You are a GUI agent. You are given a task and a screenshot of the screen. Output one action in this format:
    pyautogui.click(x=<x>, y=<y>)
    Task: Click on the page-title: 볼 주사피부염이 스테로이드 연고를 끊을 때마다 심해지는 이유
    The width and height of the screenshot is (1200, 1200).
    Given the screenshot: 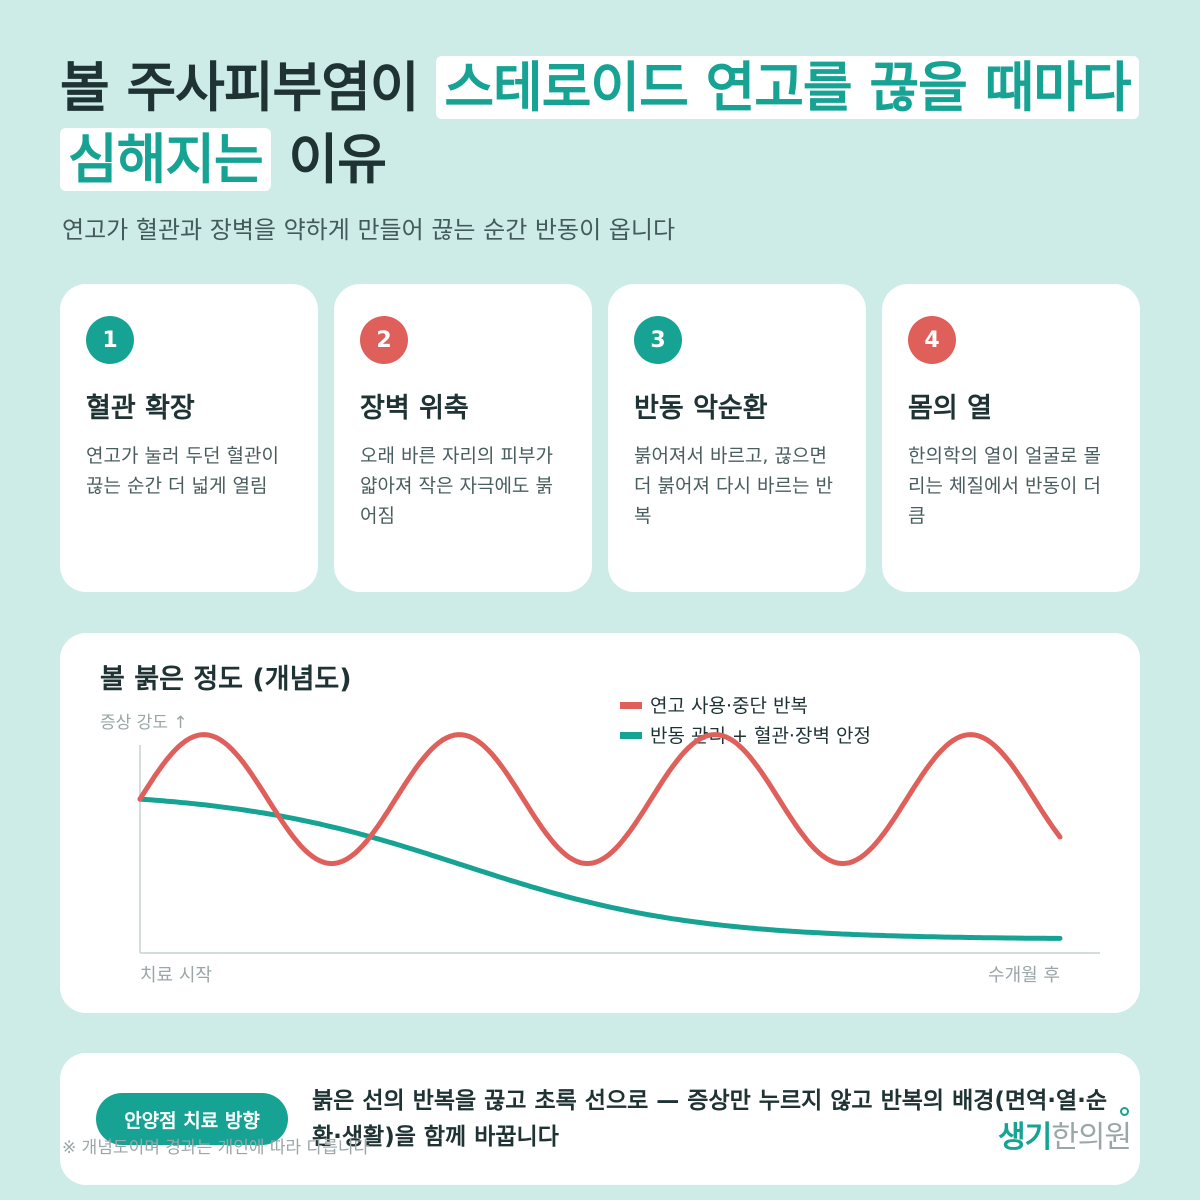 What is the action you would take?
    pyautogui.click(x=605, y=124)
    